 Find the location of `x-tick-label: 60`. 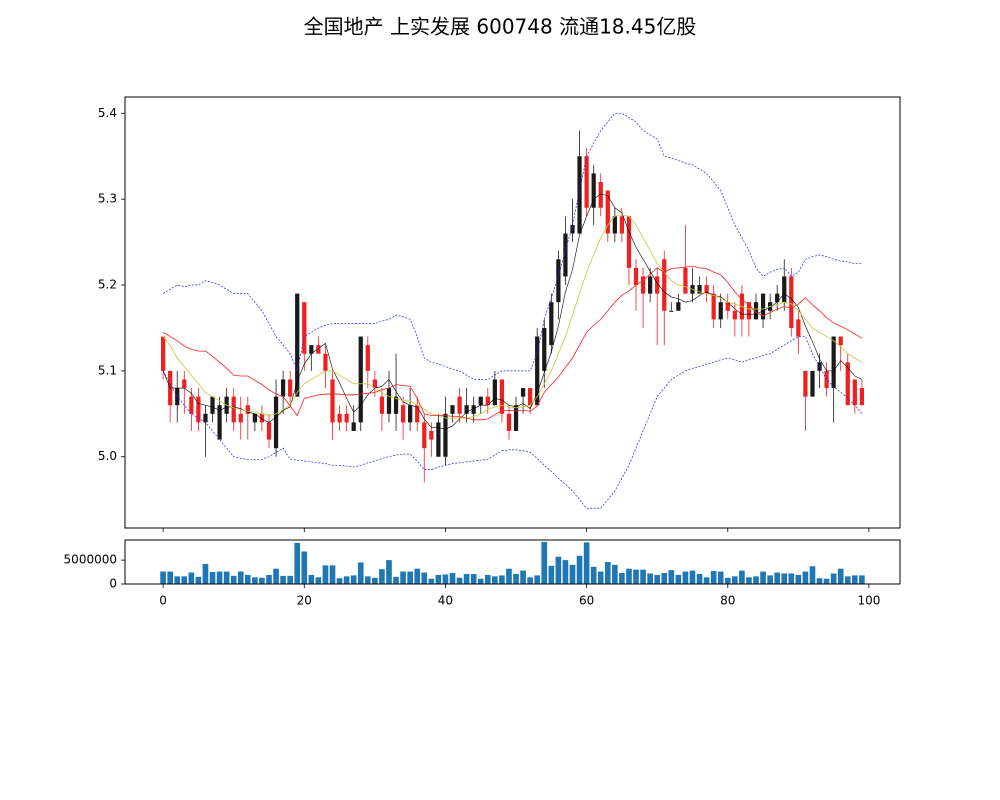

x-tick-label: 60 is located at coordinates (586, 601).